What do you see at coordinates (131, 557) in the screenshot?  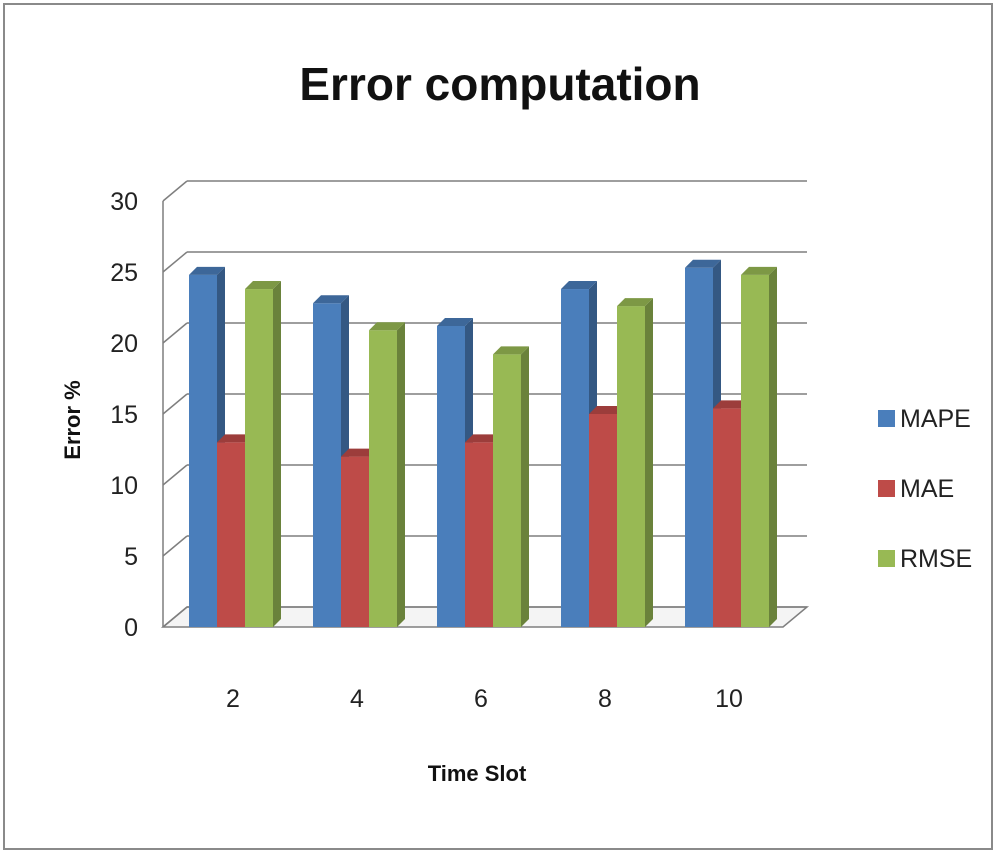 I see `y-tick-label: 5` at bounding box center [131, 557].